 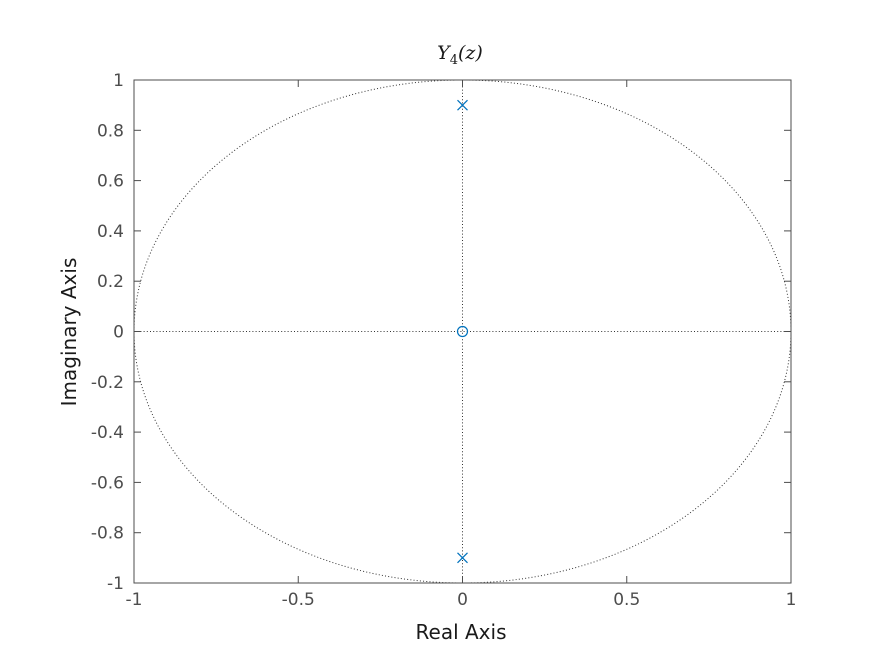 I want to click on y-tick-label: 0.6, so click(x=110, y=182).